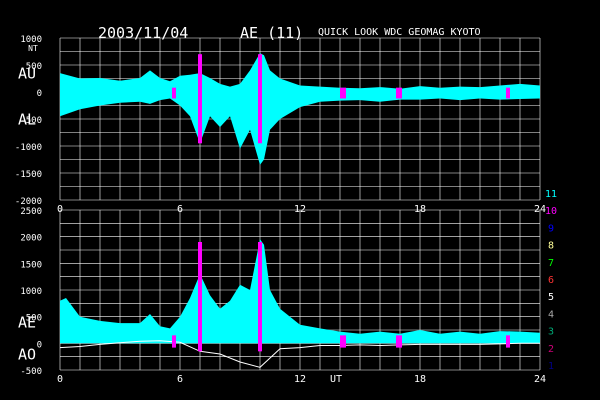 The height and width of the screenshot is (400, 600). I want to click on bottom-ylabel-upper: AE, so click(27, 322).